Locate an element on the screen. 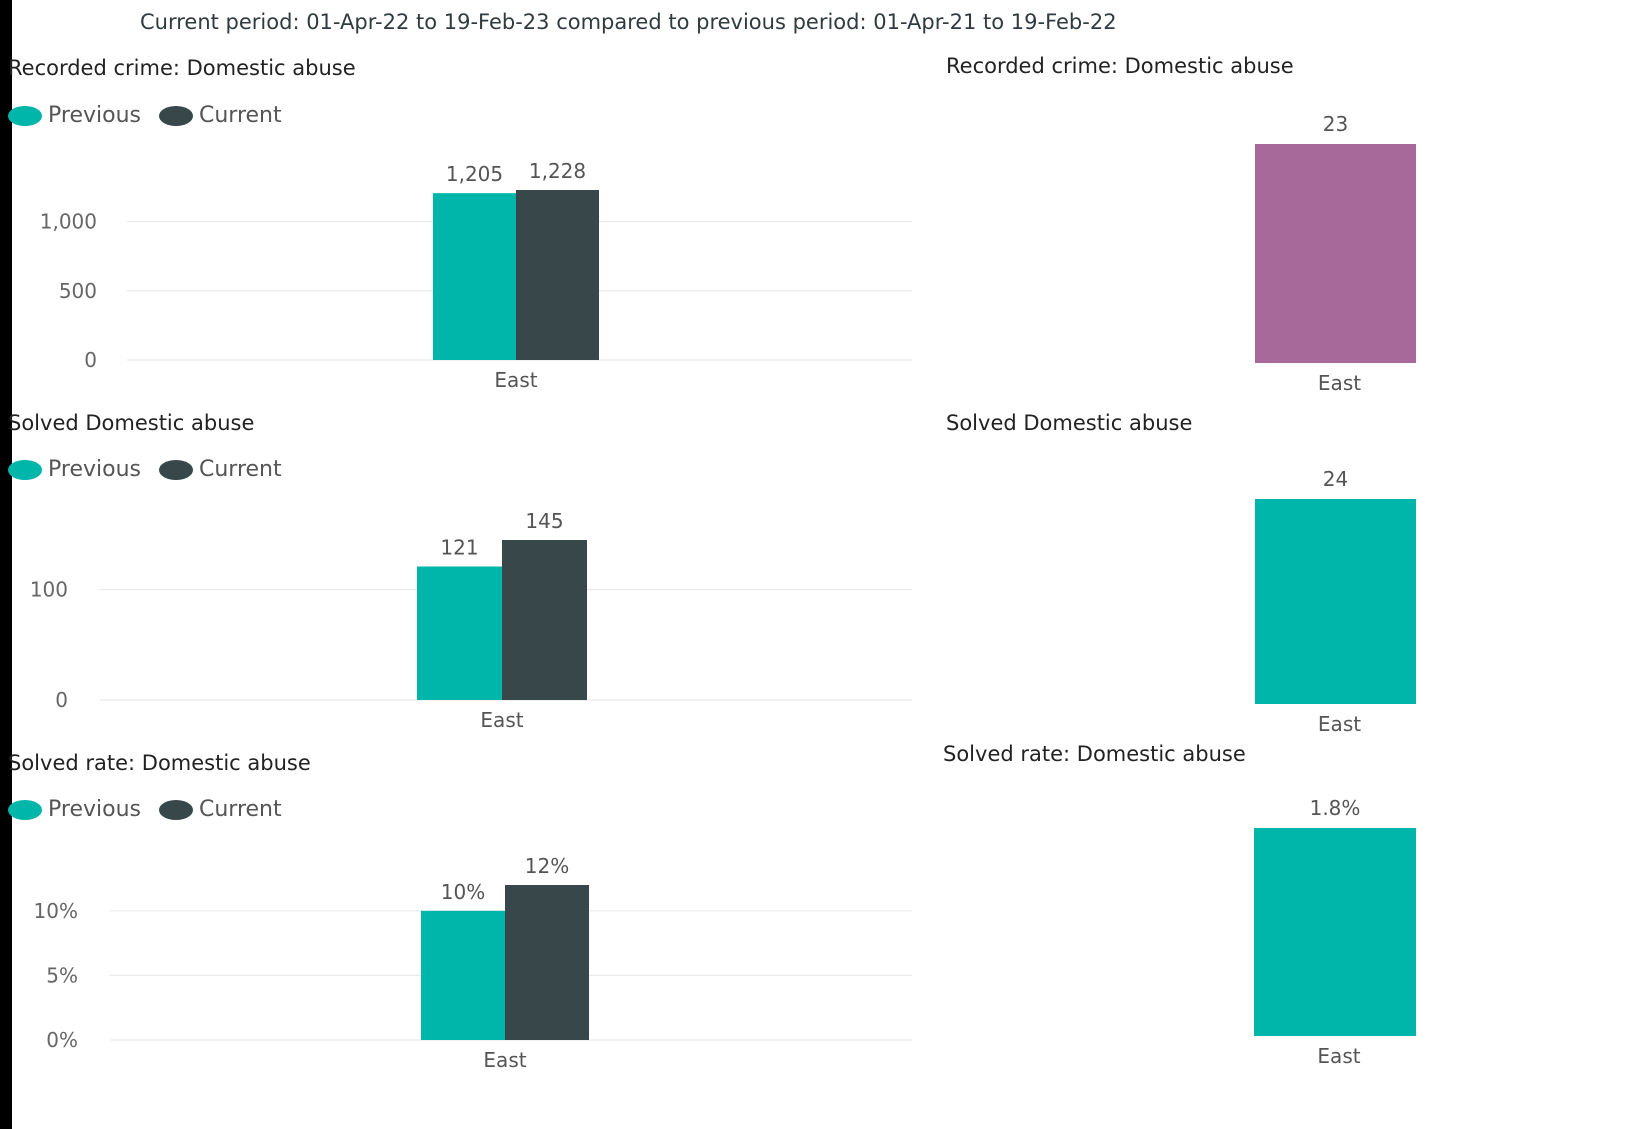 Image resolution: width=1647 pixels, height=1129 pixels. chart-title-recorded-crime: Recorded crime: Domestic abuse is located at coordinates (182, 68).